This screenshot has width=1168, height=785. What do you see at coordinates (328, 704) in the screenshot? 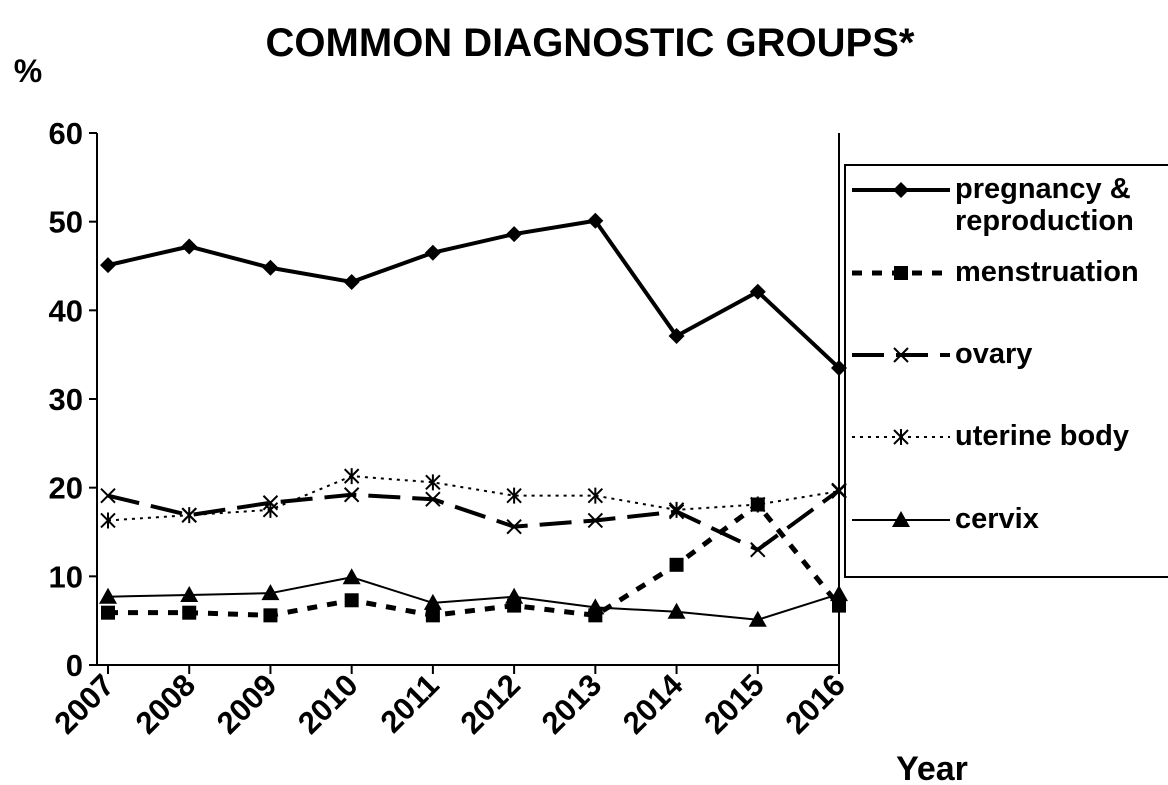
I see `x-tick-label: 2010` at bounding box center [328, 704].